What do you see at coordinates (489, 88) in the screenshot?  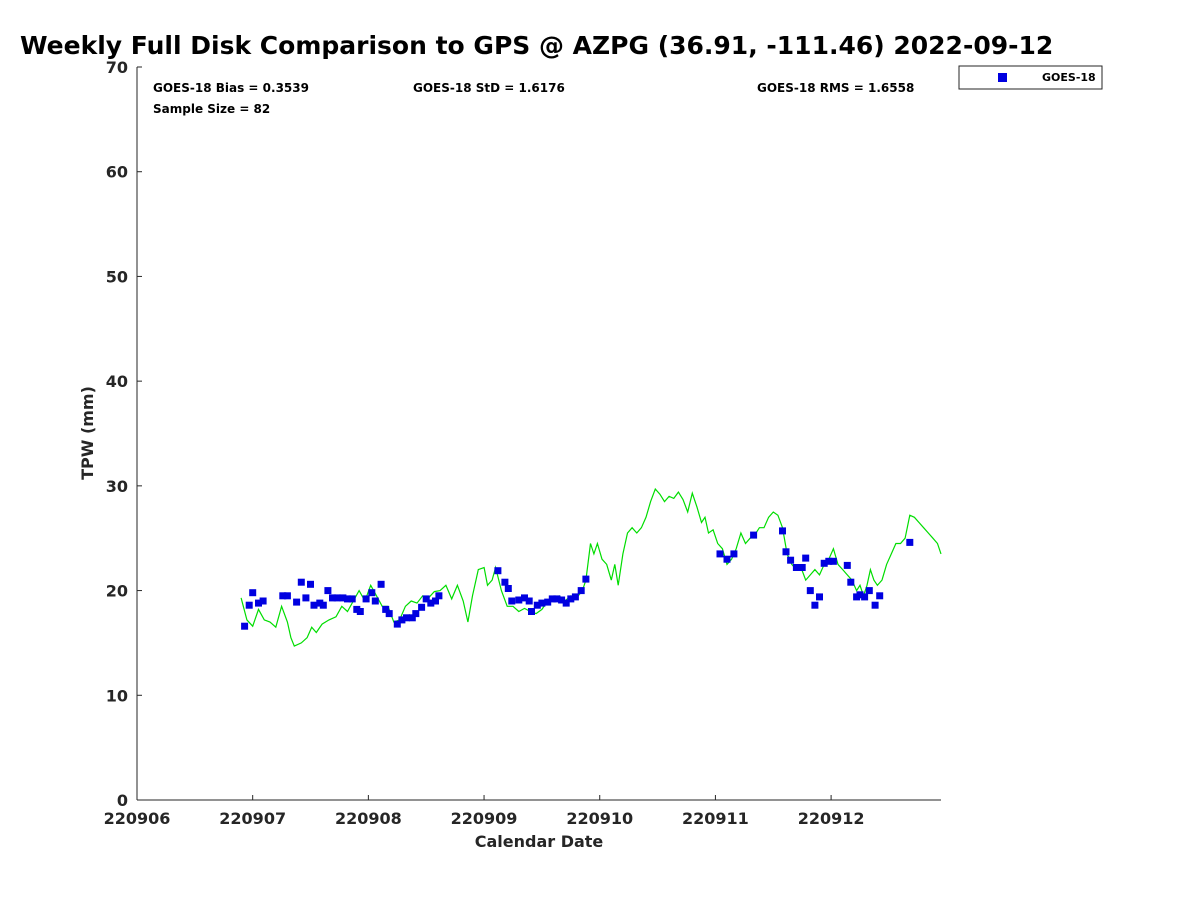 I see `std-stat: GOES-18 StD = 1.6176` at bounding box center [489, 88].